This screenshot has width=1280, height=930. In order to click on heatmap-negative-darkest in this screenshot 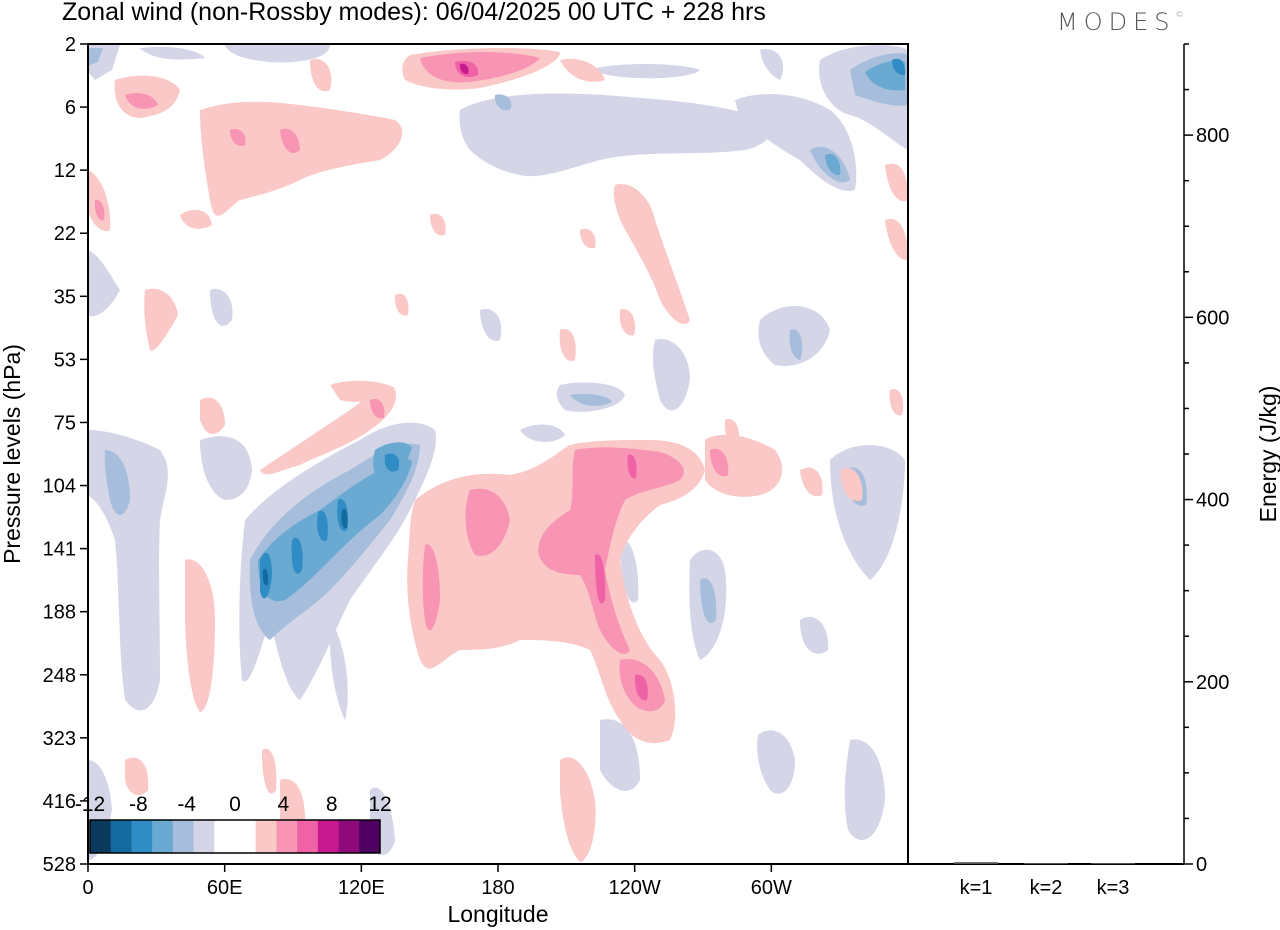, I will do `click(305, 547)`.